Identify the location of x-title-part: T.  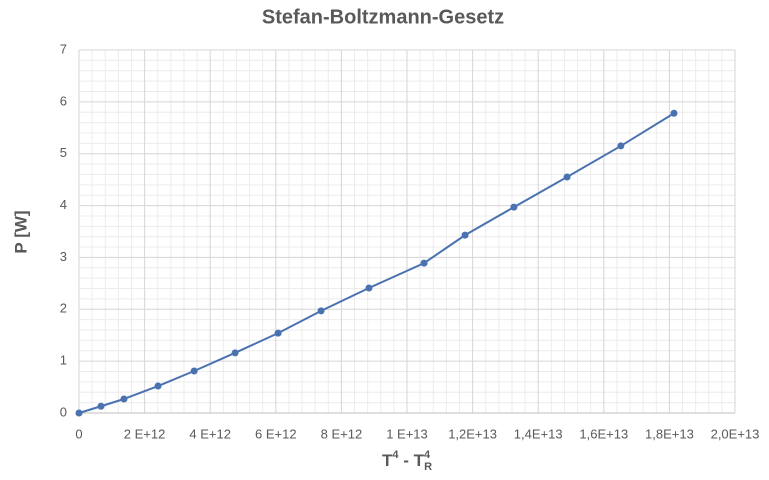
(387, 460).